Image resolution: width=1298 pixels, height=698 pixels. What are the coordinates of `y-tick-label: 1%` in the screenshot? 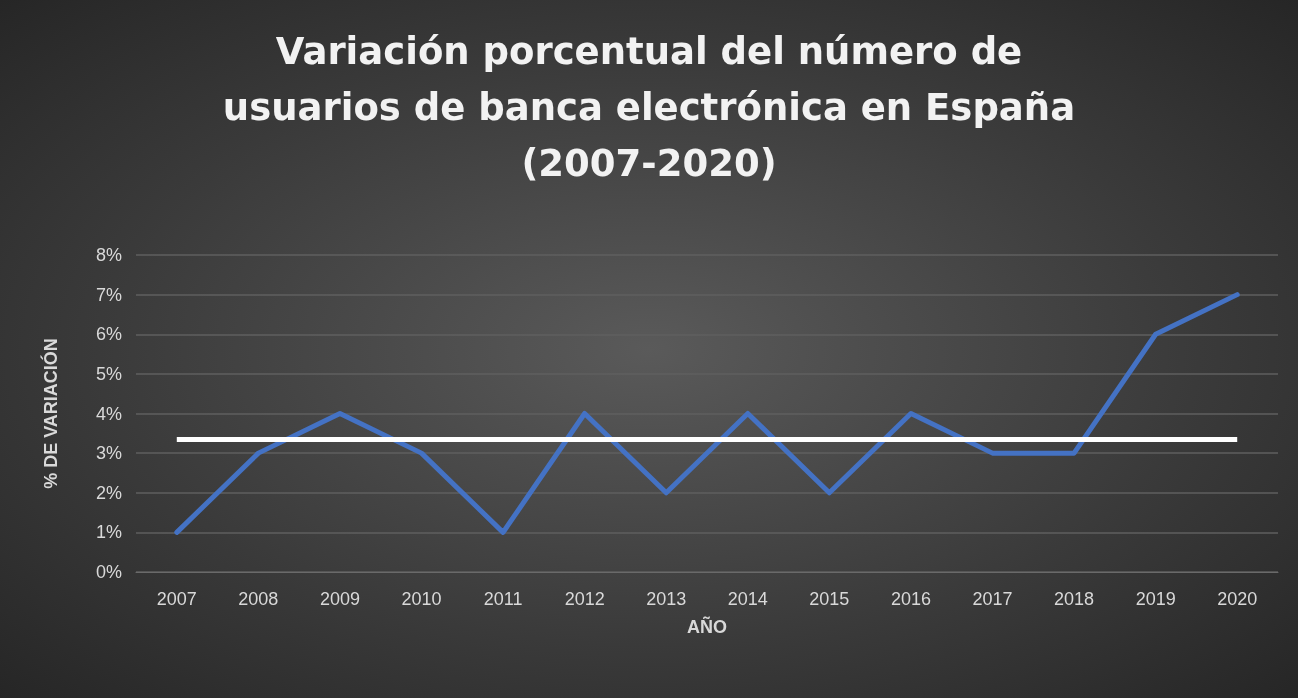 It's located at (108, 532).